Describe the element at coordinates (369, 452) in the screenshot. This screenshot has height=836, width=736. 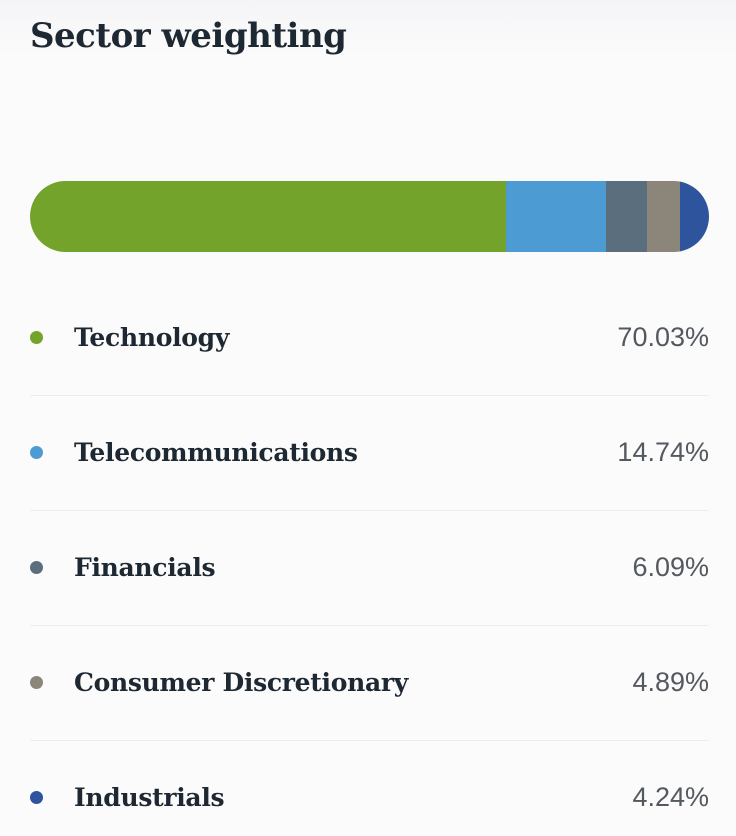
I see `legend-row-telecommunications: Telecommunications 14.74%` at that location.